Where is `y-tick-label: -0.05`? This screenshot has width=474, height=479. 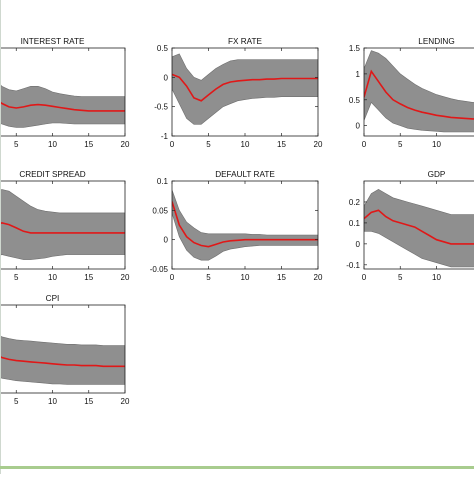 y-tick-label: -0.05 is located at coordinates (159, 269).